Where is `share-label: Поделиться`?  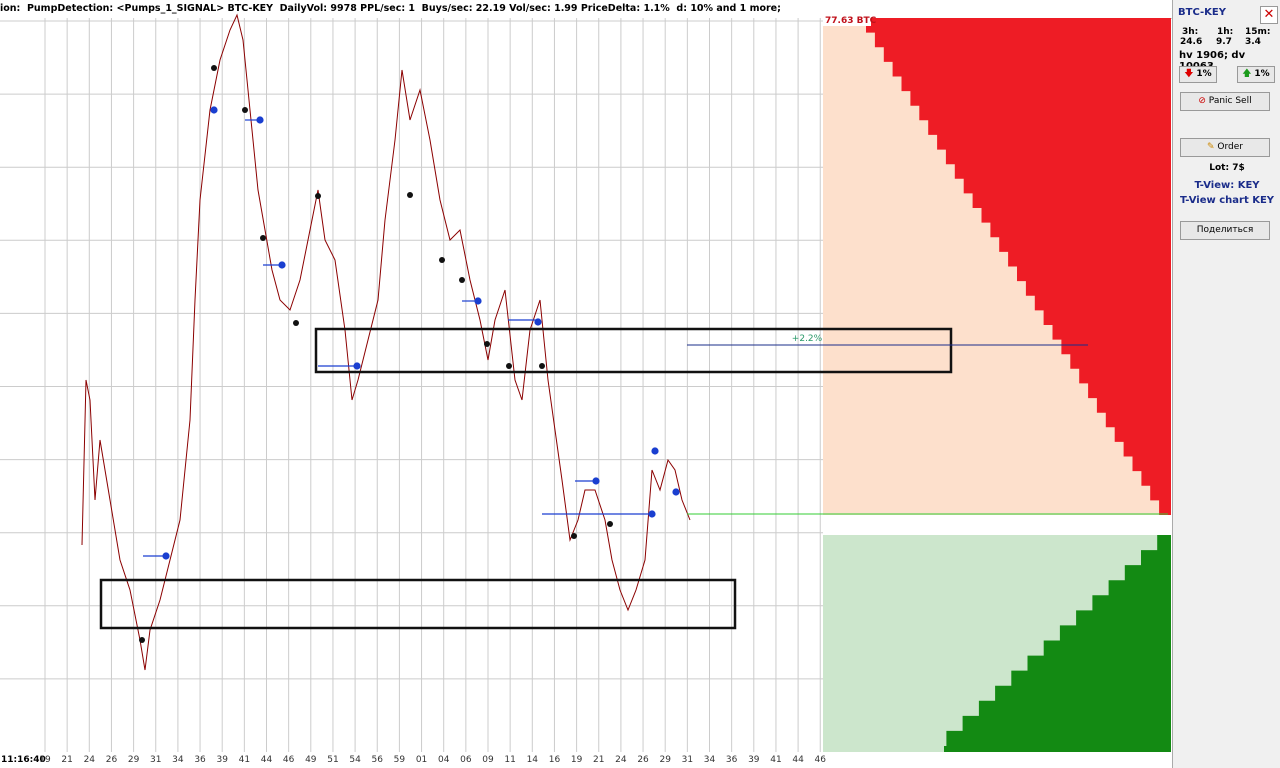
share-label: Поделиться is located at coordinates (1225, 230).